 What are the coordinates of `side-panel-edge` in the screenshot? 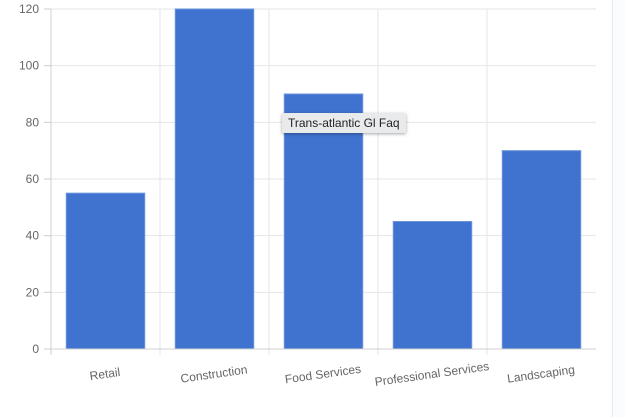 It's located at (618, 208).